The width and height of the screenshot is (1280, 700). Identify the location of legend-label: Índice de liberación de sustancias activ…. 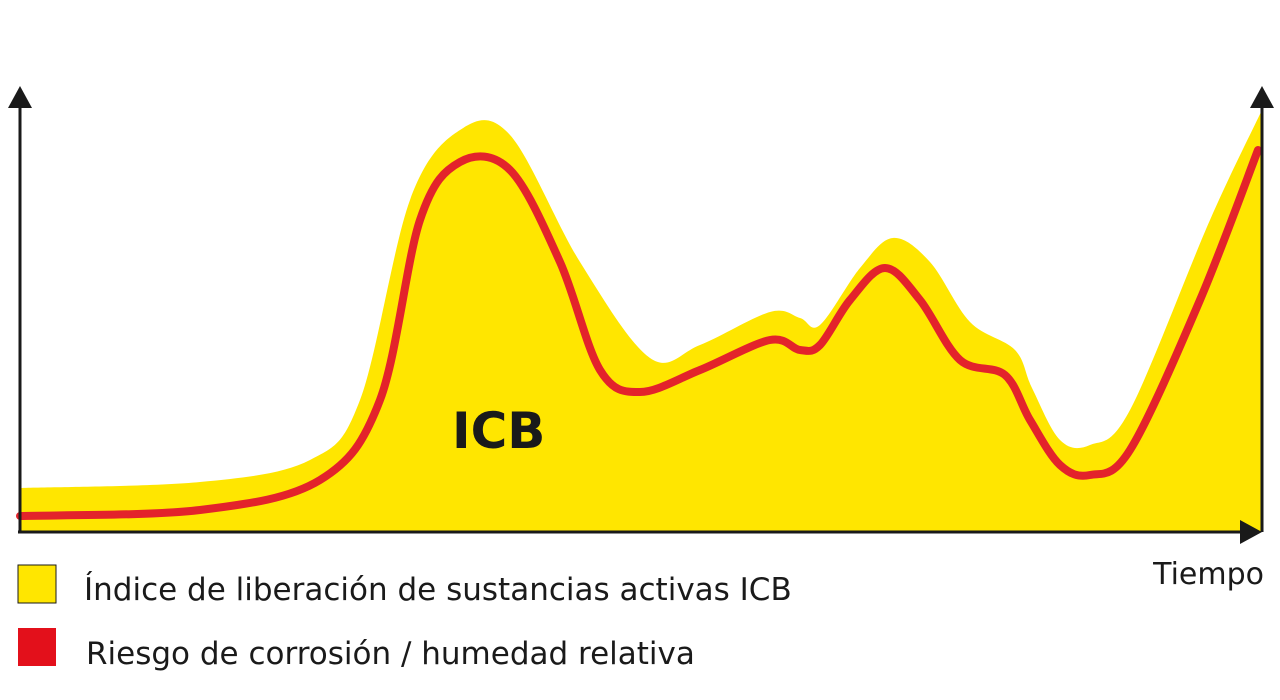
(438, 590).